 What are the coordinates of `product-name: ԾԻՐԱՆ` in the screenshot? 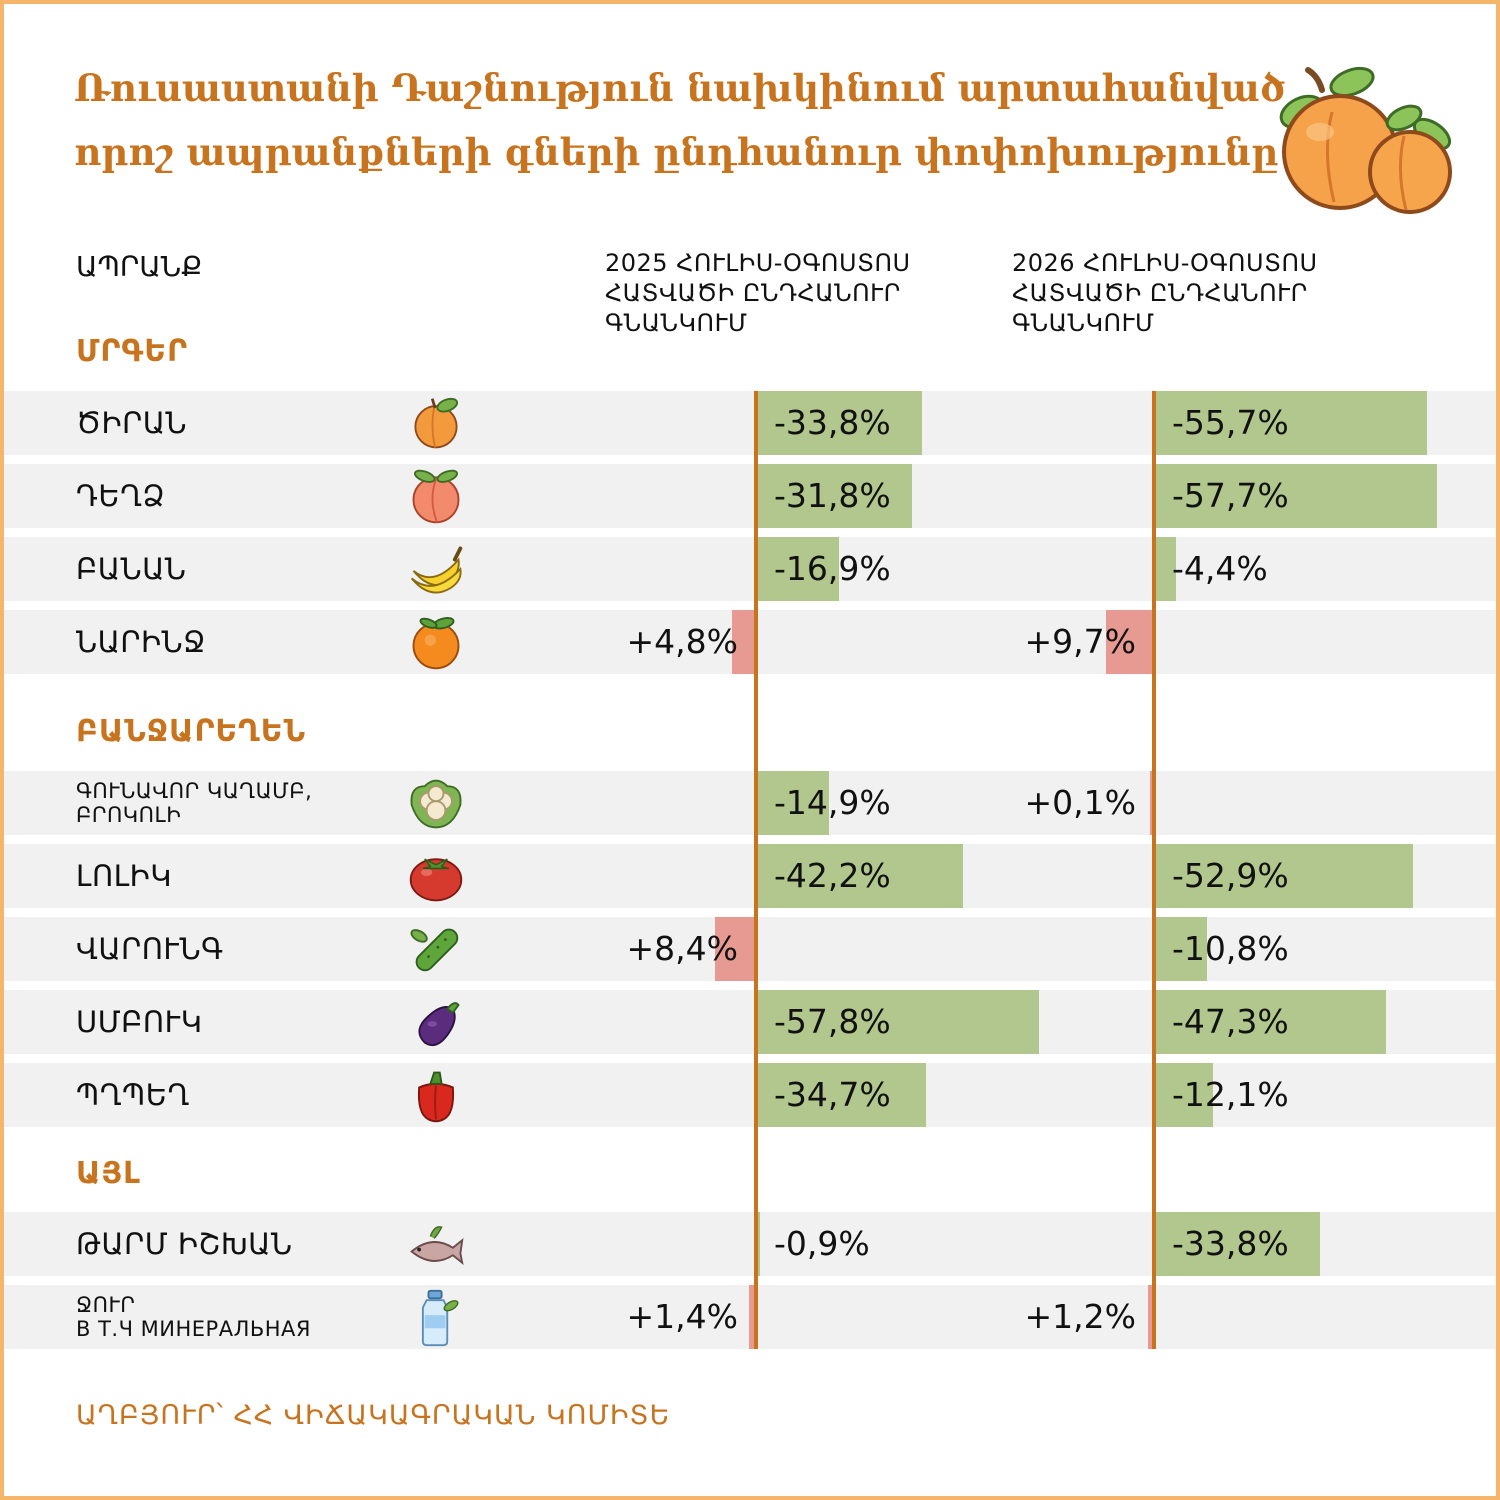 It's located at (131, 423).